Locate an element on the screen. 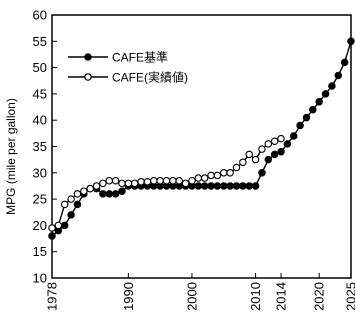  y-tick-label: 40 is located at coordinates (40, 120).